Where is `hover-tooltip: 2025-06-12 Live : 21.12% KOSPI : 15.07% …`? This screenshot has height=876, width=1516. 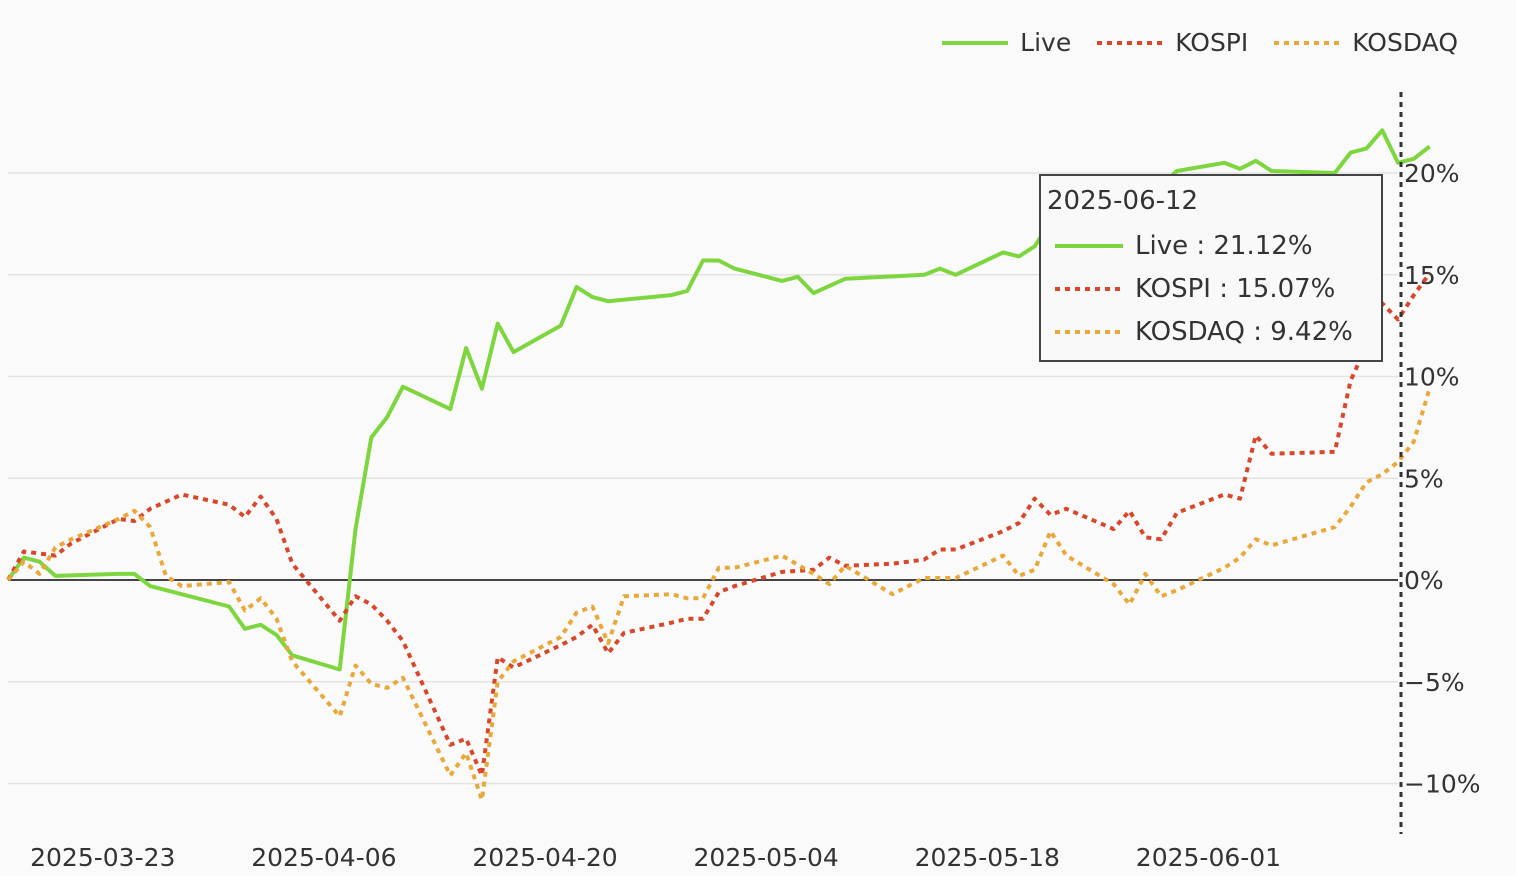
hover-tooltip: 2025-06-12 Live : 21.12% KOSPI : 15.07% … is located at coordinates (1211, 268).